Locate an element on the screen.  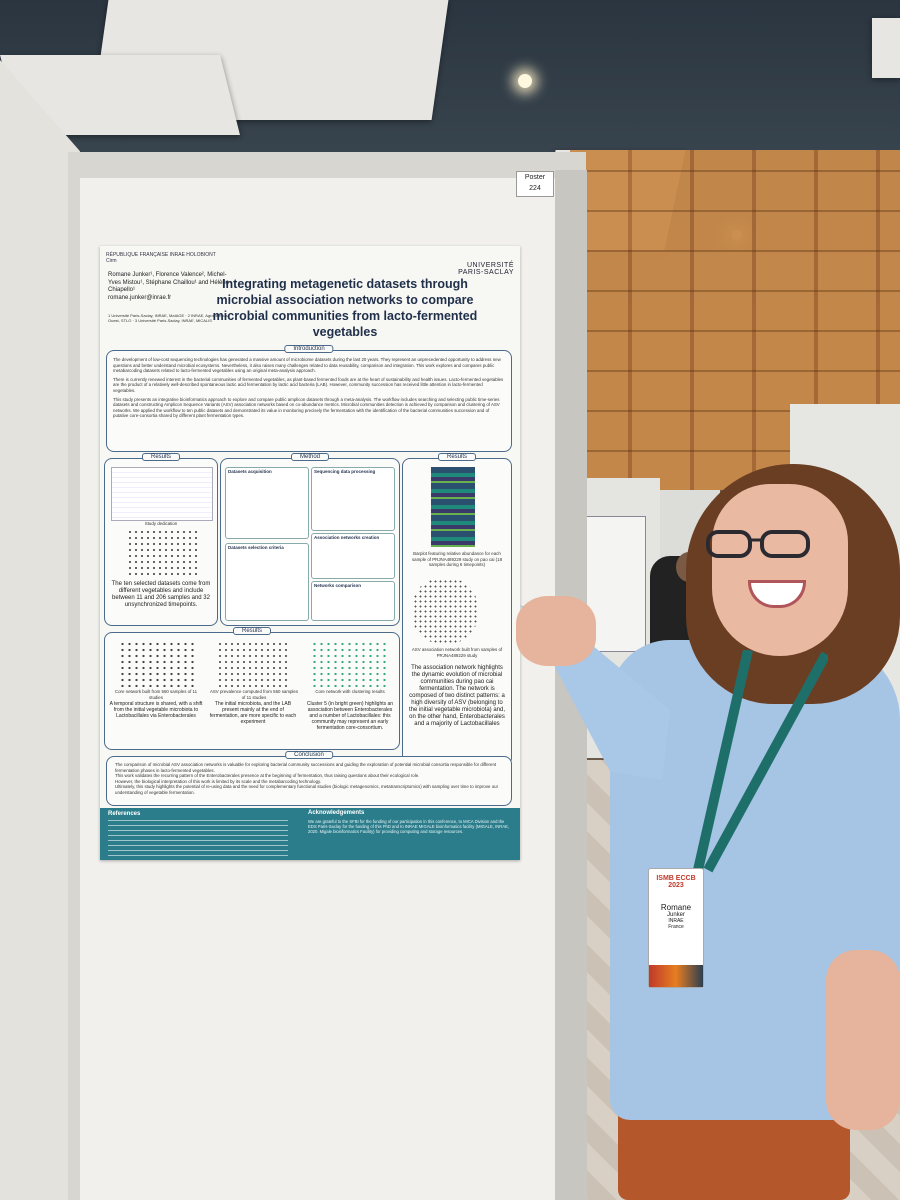
method-box-title: Datasets selection criteria is located at coordinates (256, 547).